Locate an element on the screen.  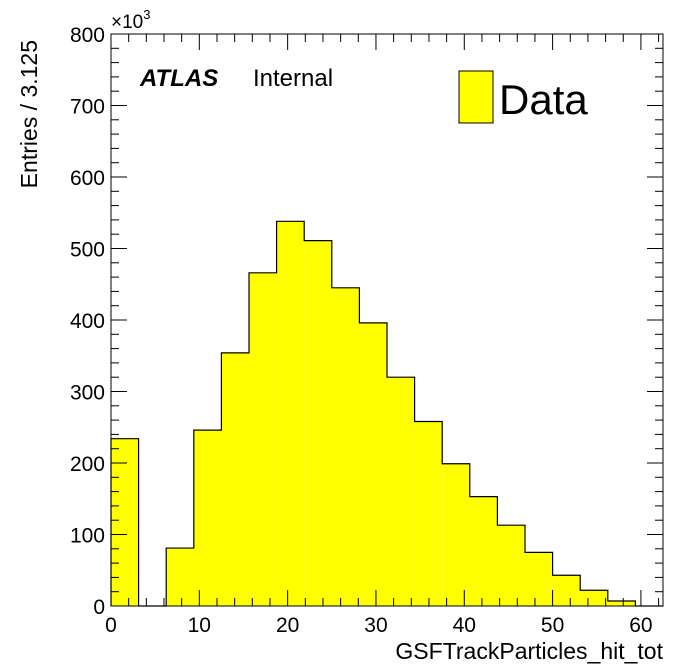
y-axis-label: Entries / 3.125 is located at coordinates (29, 114).